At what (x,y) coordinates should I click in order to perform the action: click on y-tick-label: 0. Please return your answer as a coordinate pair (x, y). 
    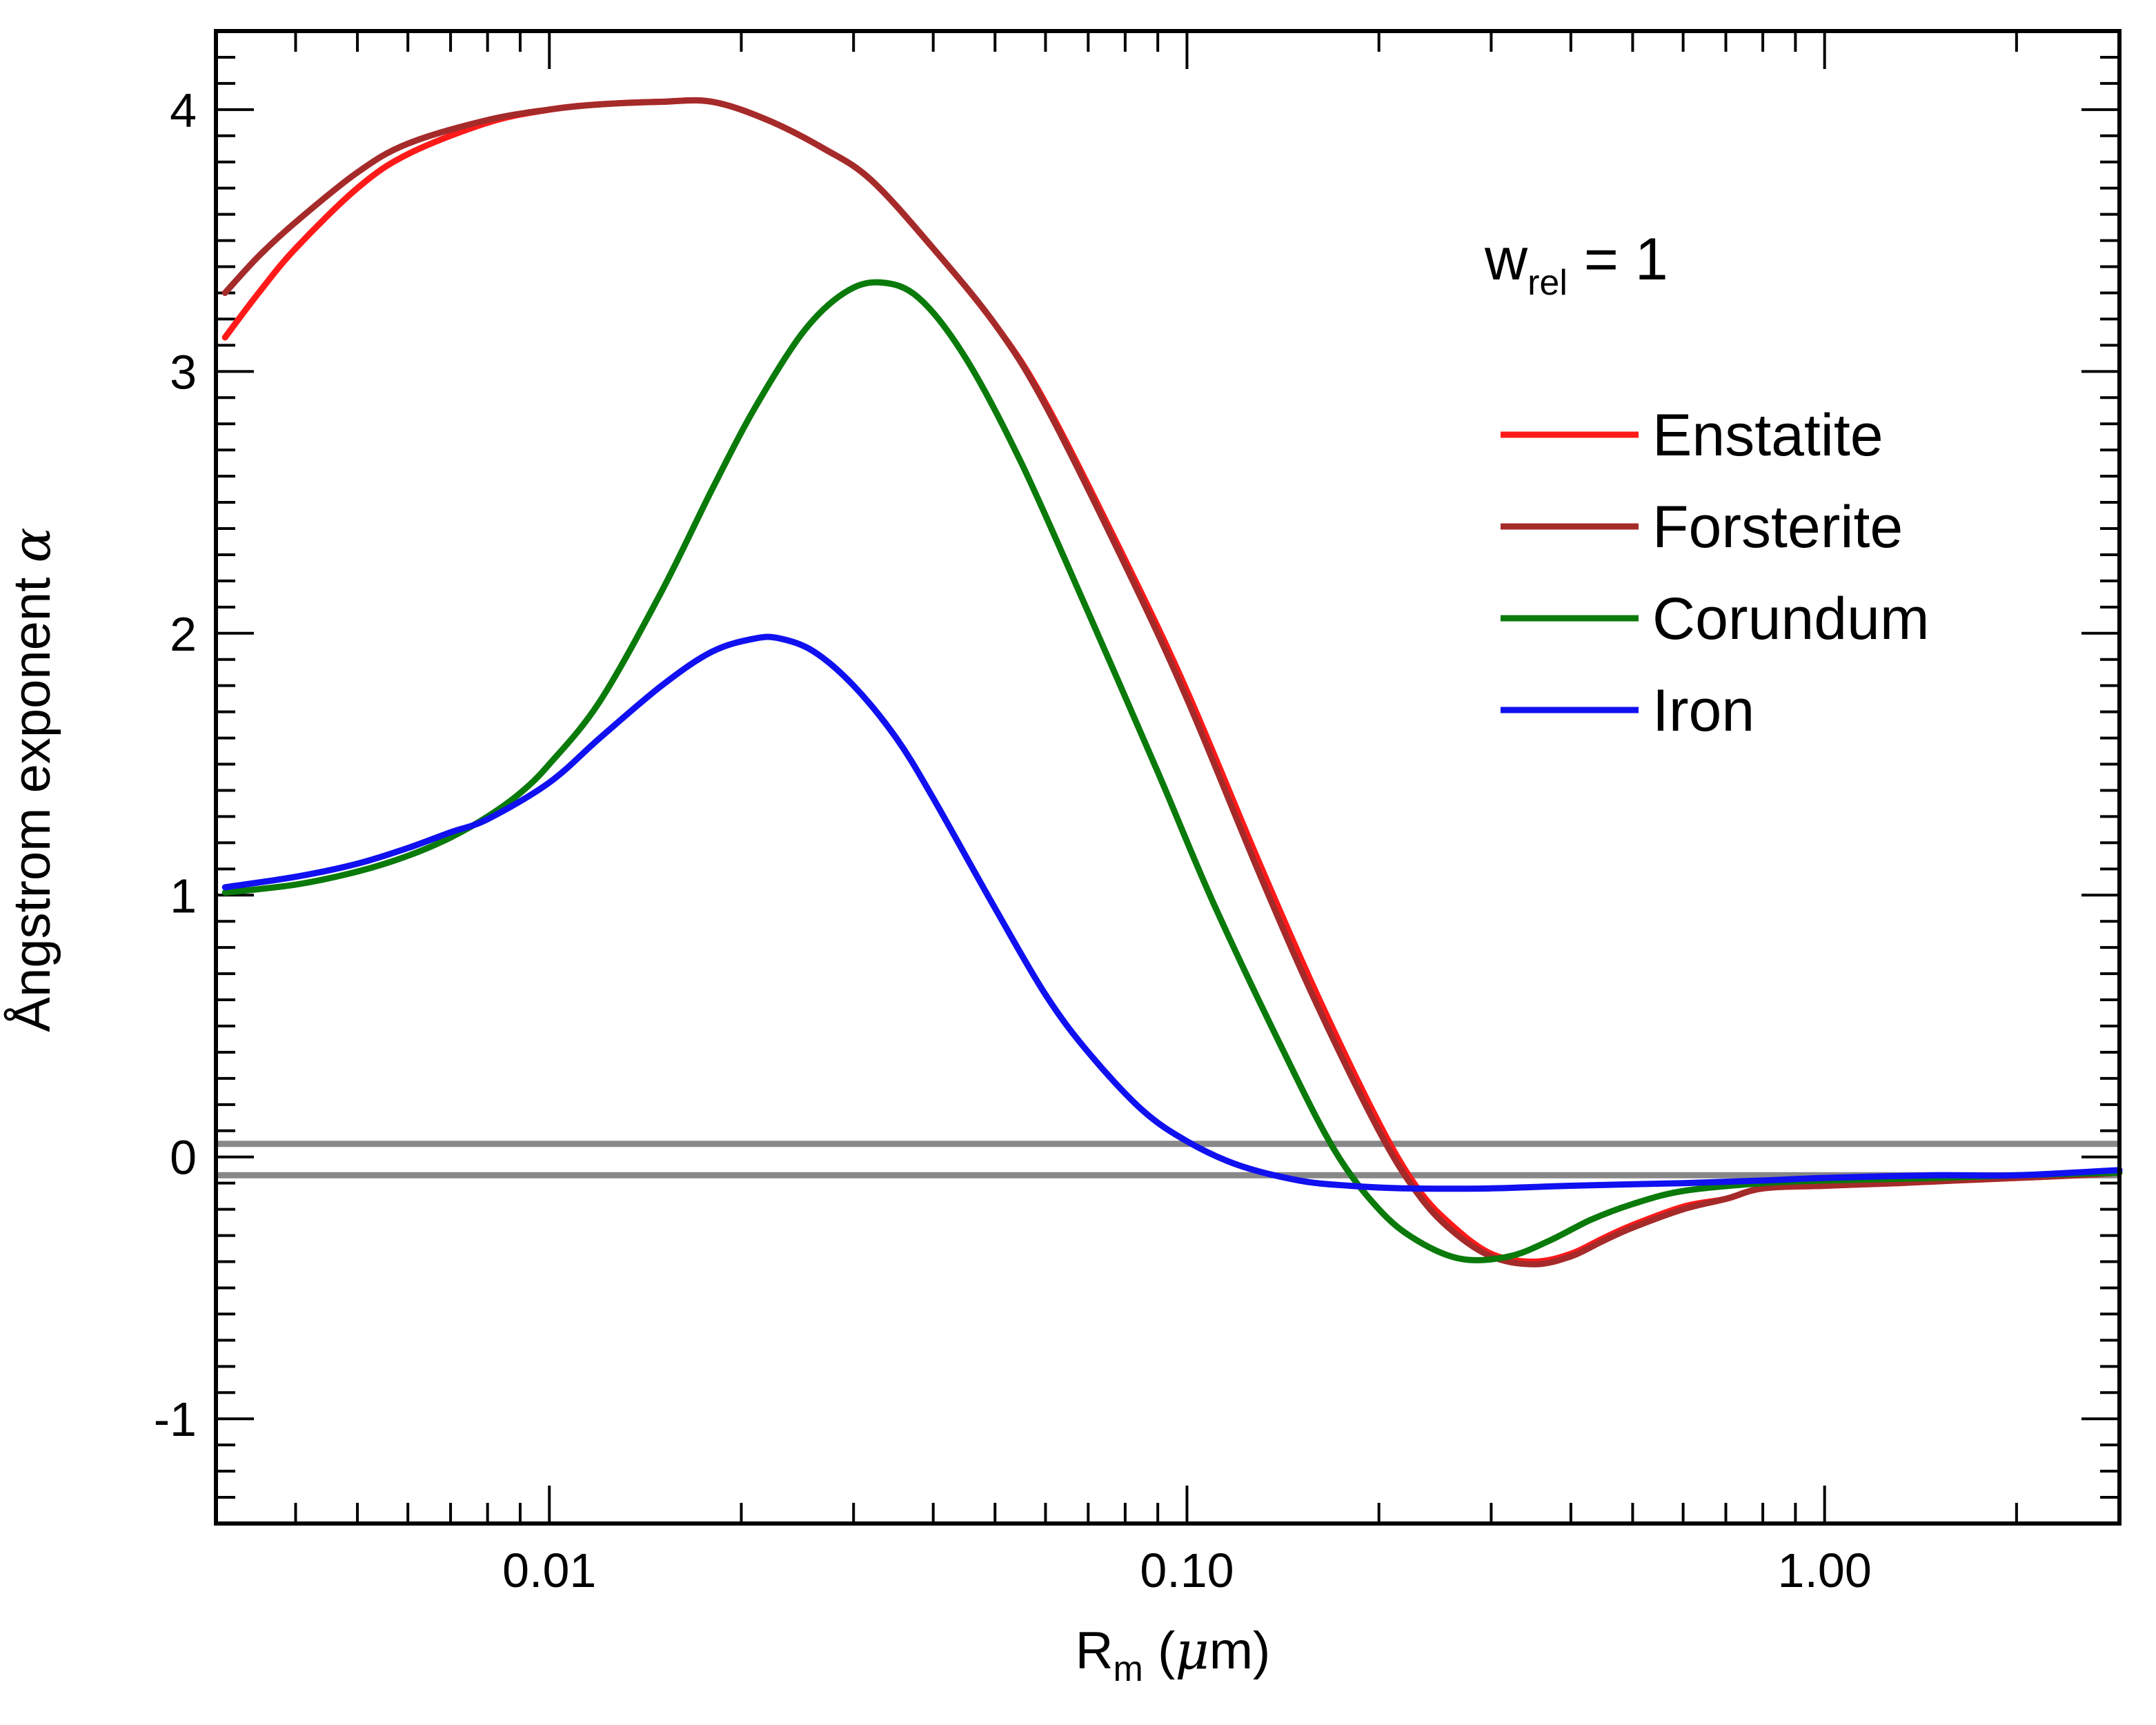
    Looking at the image, I should click on (184, 1158).